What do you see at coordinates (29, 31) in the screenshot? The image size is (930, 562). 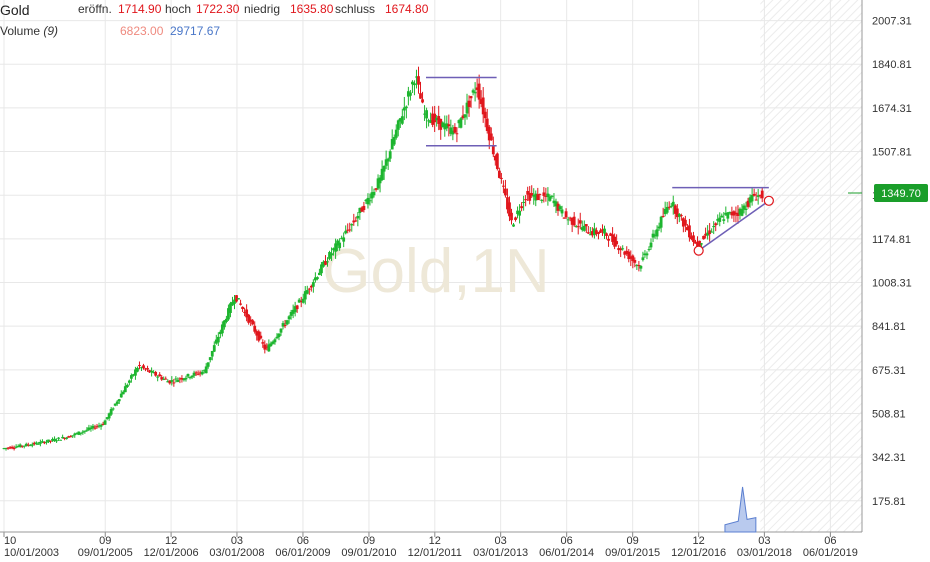 I see `volume-indicator-label: Volume (9)` at bounding box center [29, 31].